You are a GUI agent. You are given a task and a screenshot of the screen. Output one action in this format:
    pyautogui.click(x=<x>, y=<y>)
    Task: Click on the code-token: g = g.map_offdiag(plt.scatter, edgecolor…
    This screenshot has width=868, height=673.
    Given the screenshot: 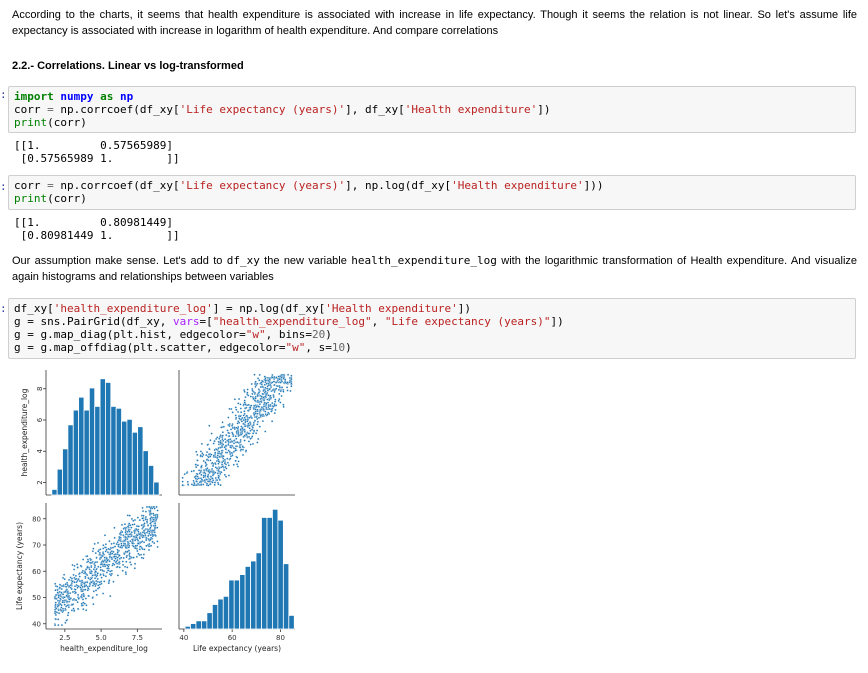 What is the action you would take?
    pyautogui.click(x=150, y=347)
    